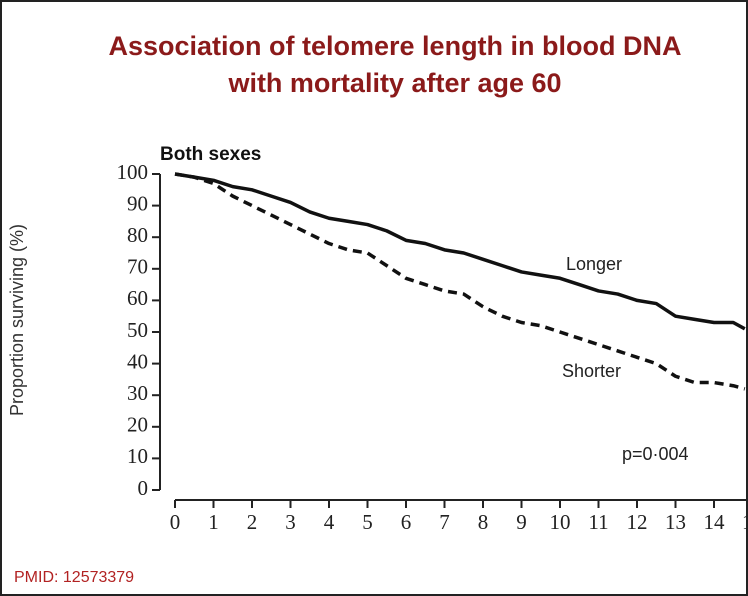 The height and width of the screenshot is (596, 748). I want to click on y-tick-label: 10, so click(137, 456).